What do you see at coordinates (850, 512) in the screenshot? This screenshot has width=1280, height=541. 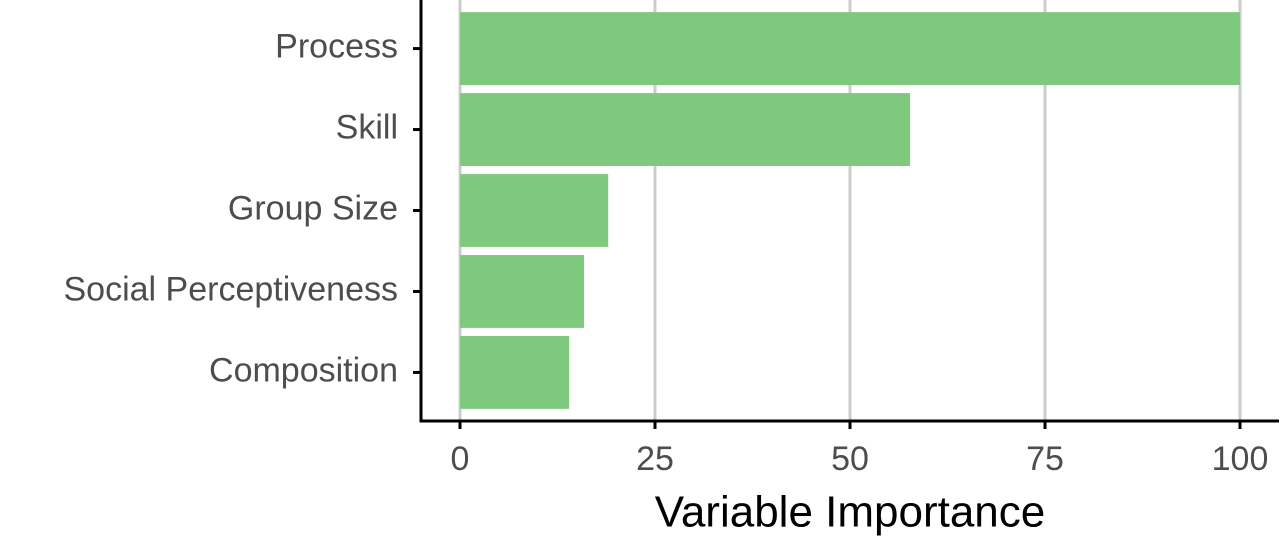 I see `x-axis-title: Variable Importance` at bounding box center [850, 512].